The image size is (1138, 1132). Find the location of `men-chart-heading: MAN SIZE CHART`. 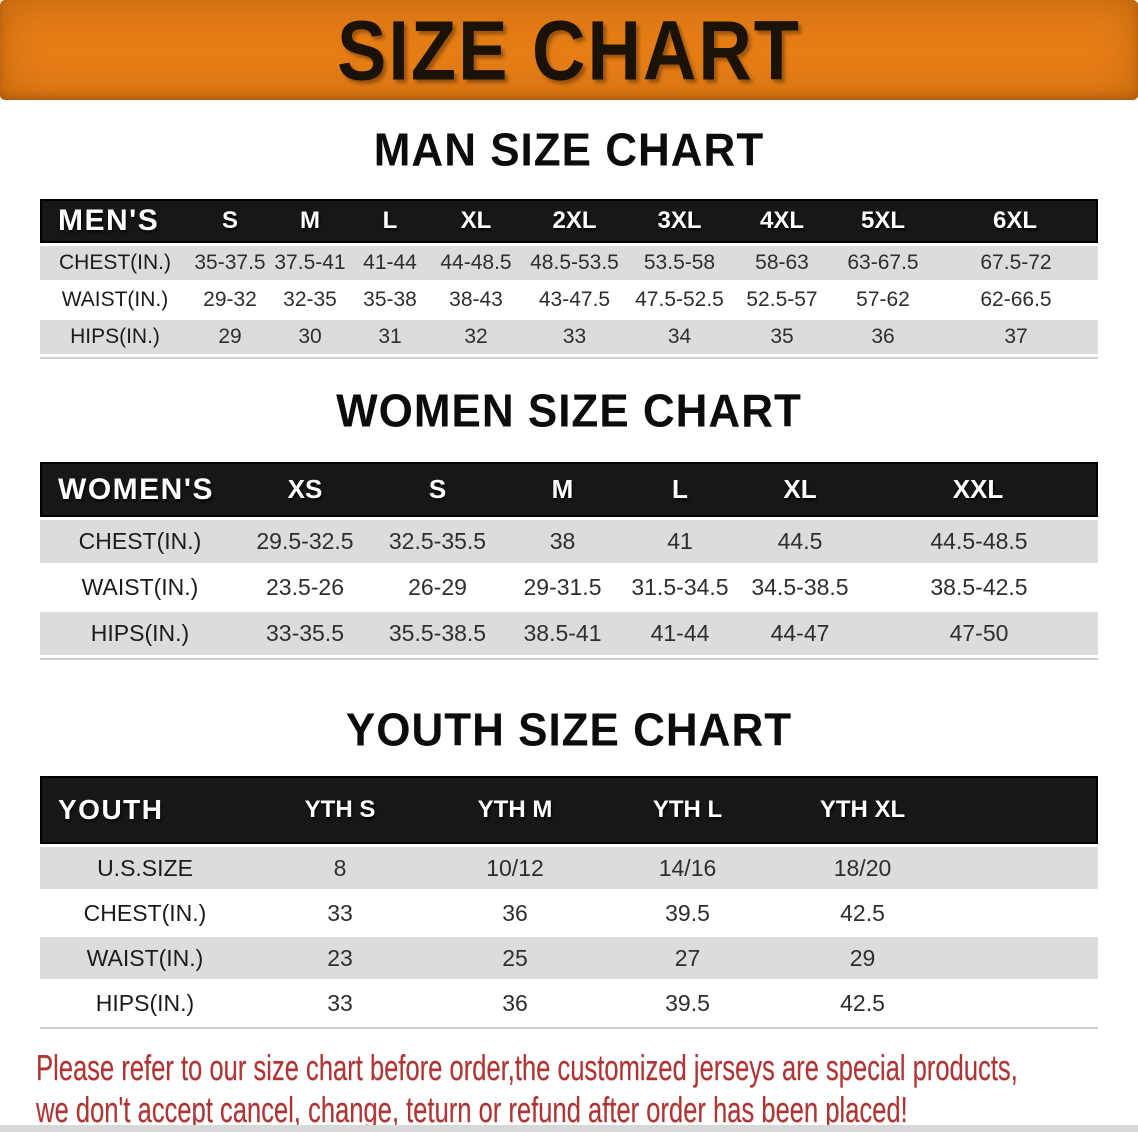

men-chart-heading: MAN SIZE CHART is located at coordinates (569, 150).